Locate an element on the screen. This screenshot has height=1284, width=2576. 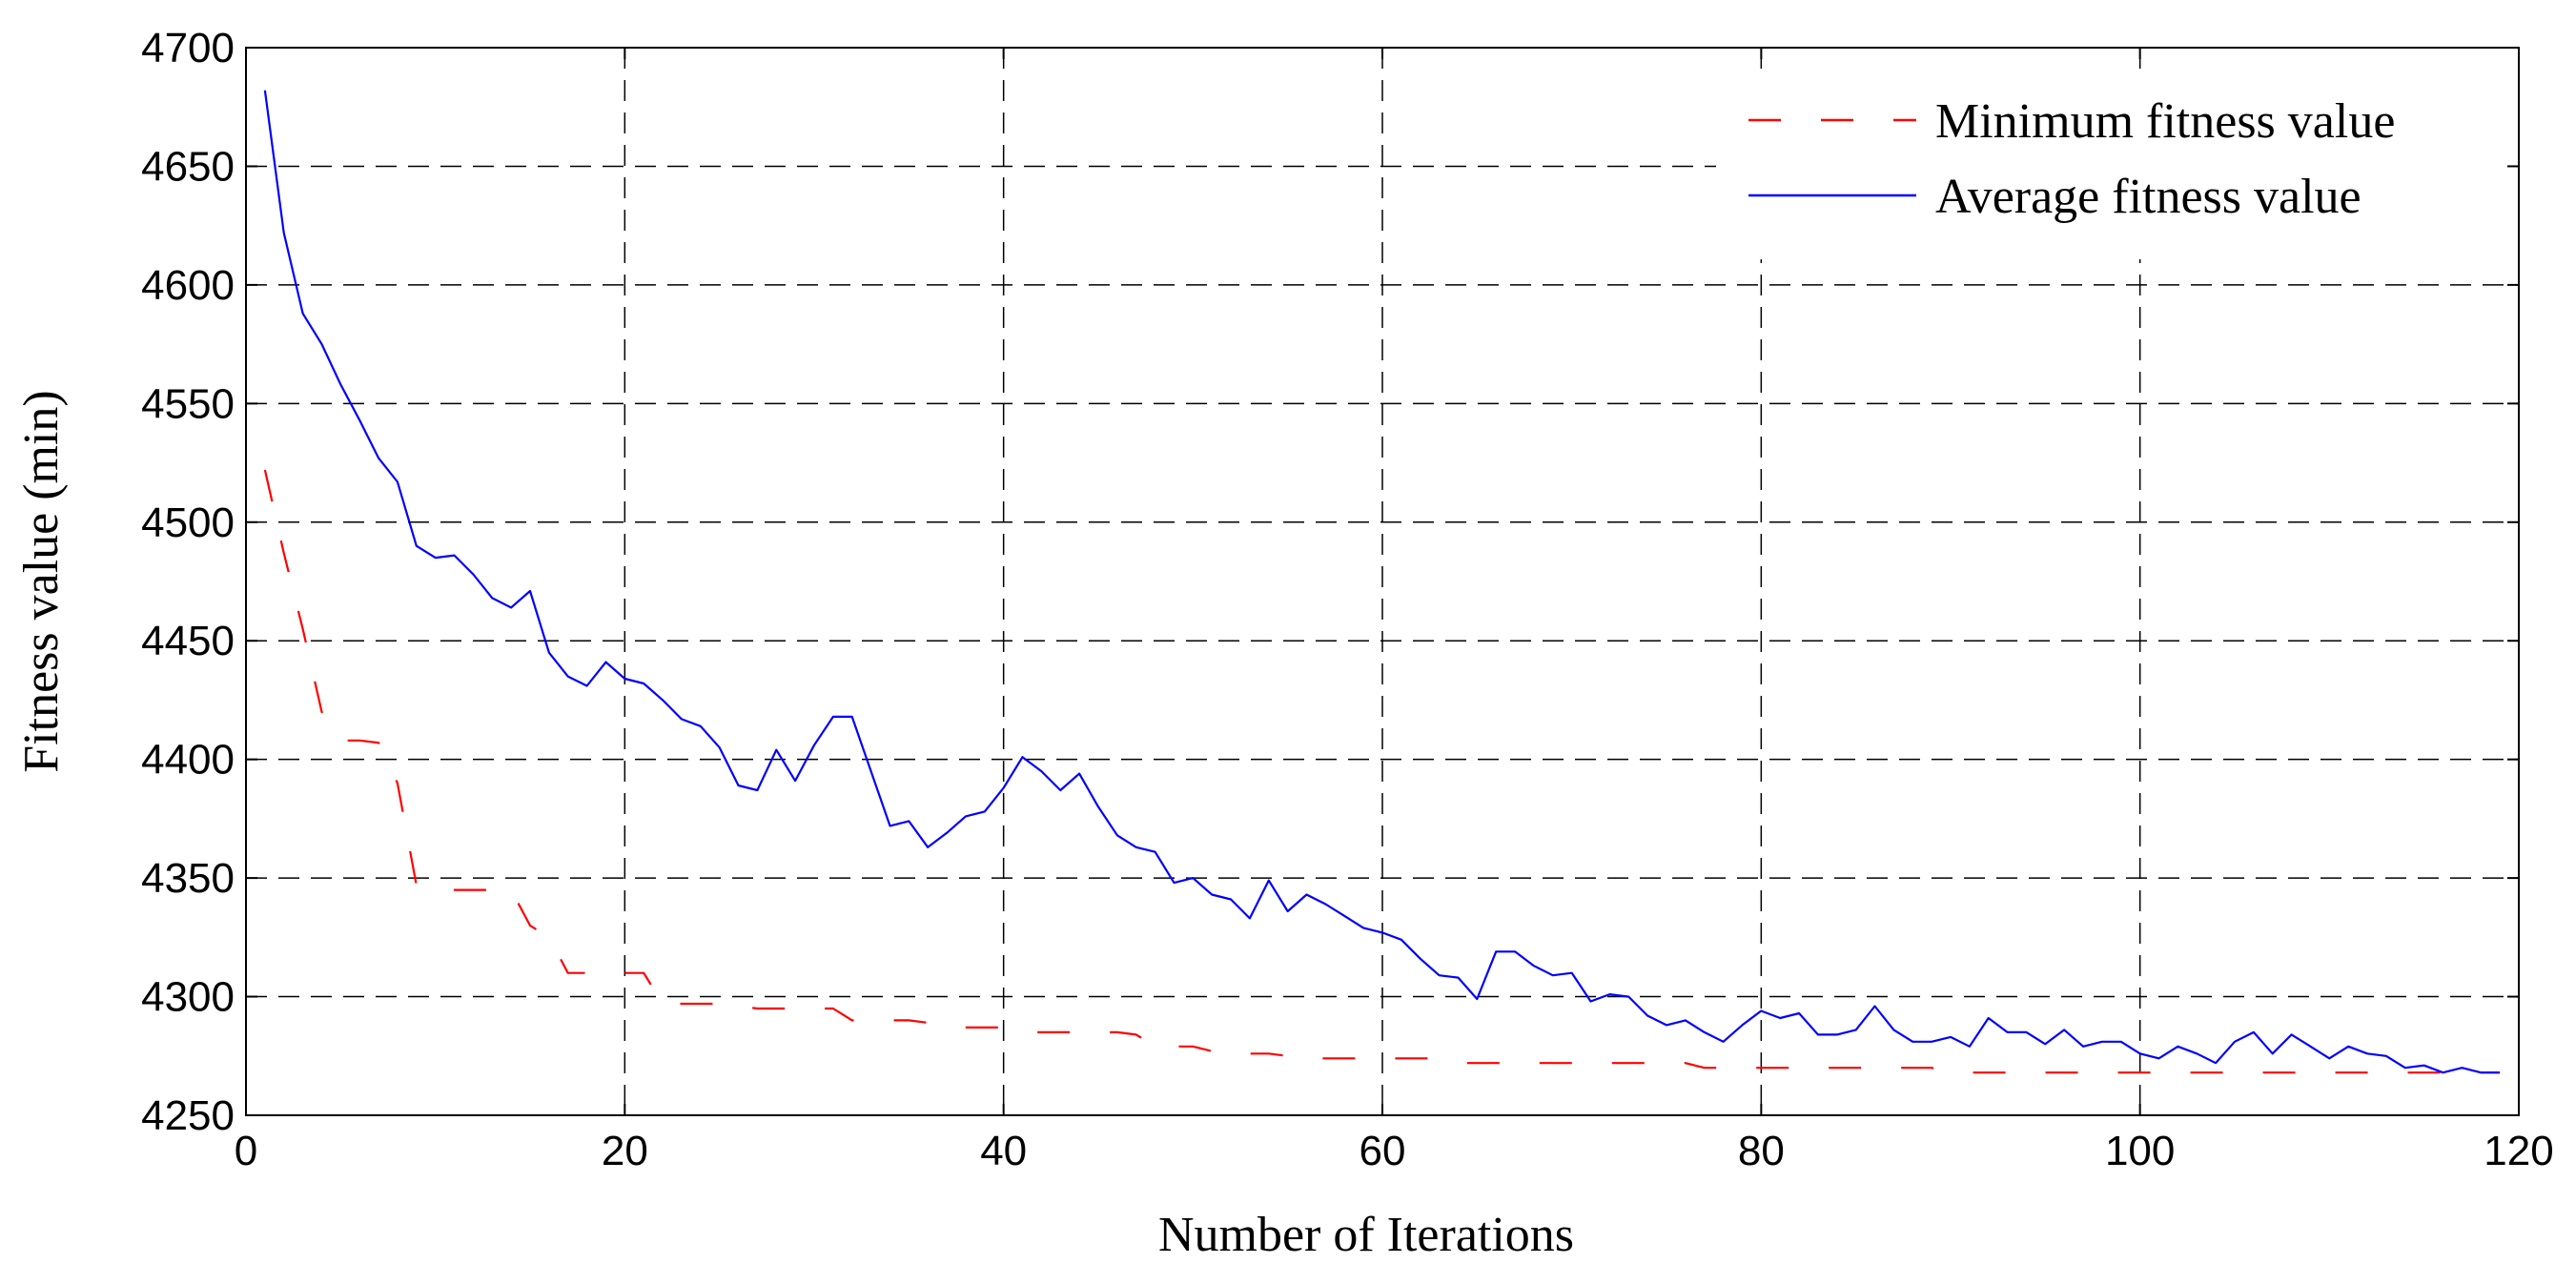
y-tick-label: 4300 is located at coordinates (188, 997).